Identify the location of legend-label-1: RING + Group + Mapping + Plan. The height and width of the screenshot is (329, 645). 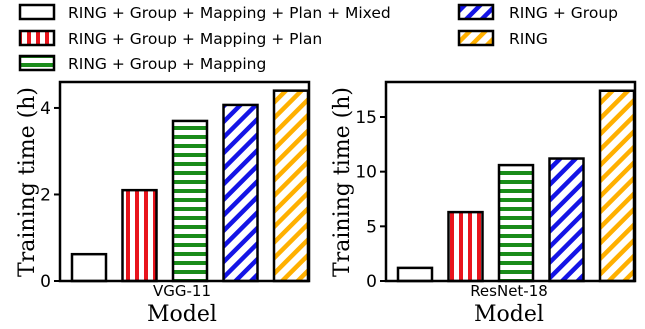
(195, 39).